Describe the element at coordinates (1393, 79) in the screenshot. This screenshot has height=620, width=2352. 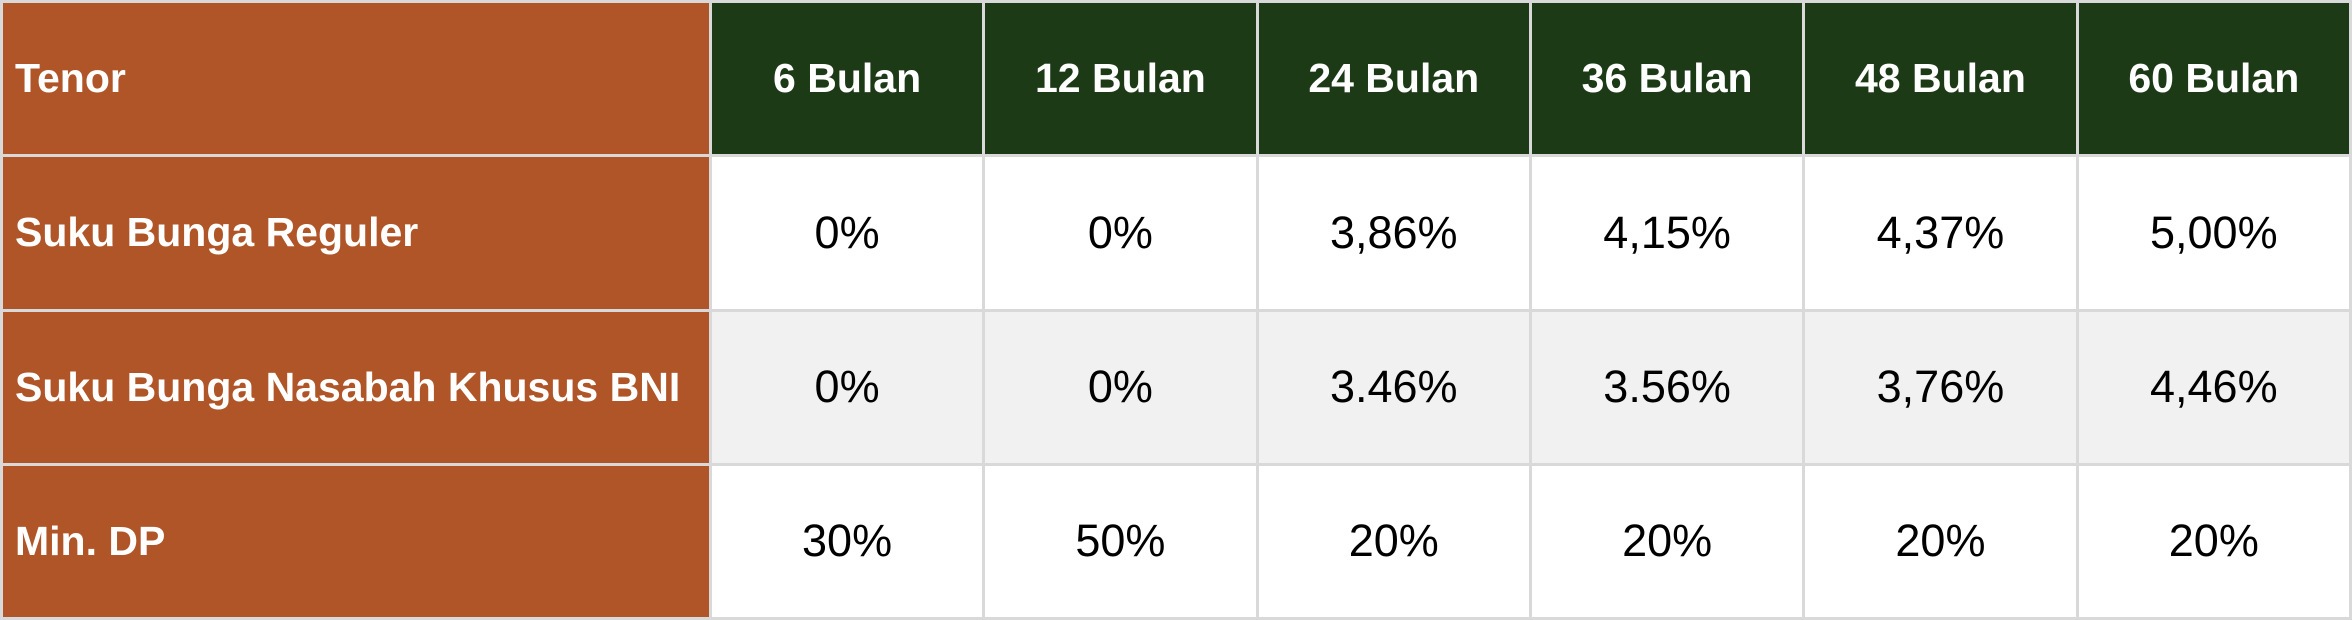
I see `column-header-24-bulan: 24 Bulan` at that location.